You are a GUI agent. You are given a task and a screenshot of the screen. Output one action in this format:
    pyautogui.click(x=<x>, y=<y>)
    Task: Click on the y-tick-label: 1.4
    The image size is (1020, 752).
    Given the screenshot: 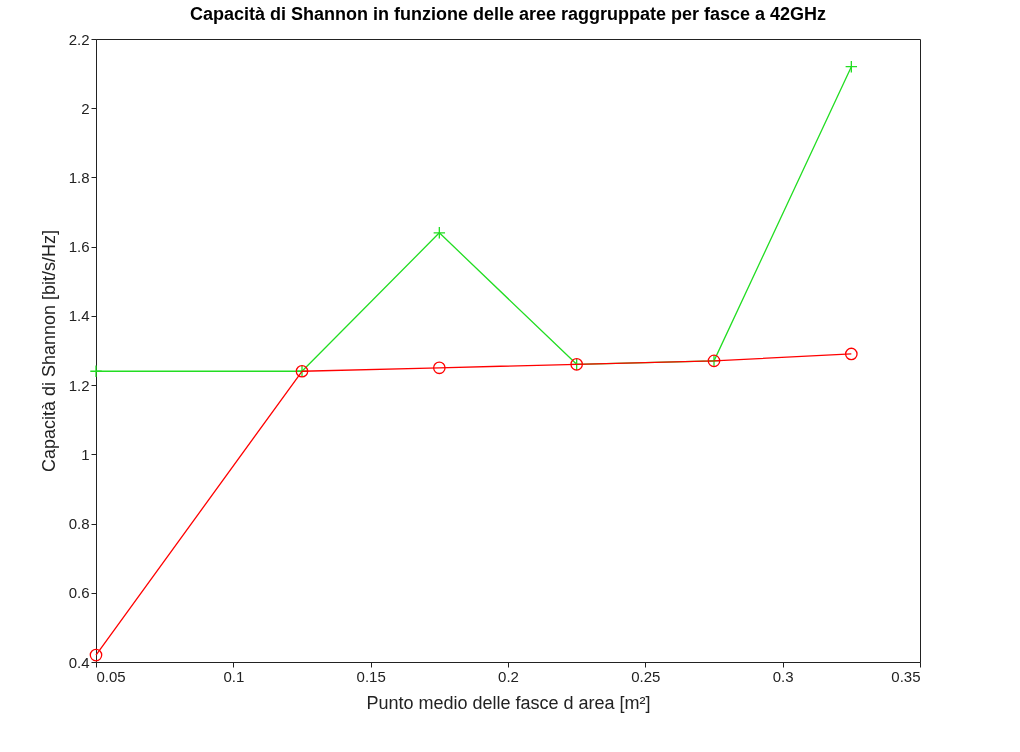 What is the action you would take?
    pyautogui.click(x=79, y=316)
    